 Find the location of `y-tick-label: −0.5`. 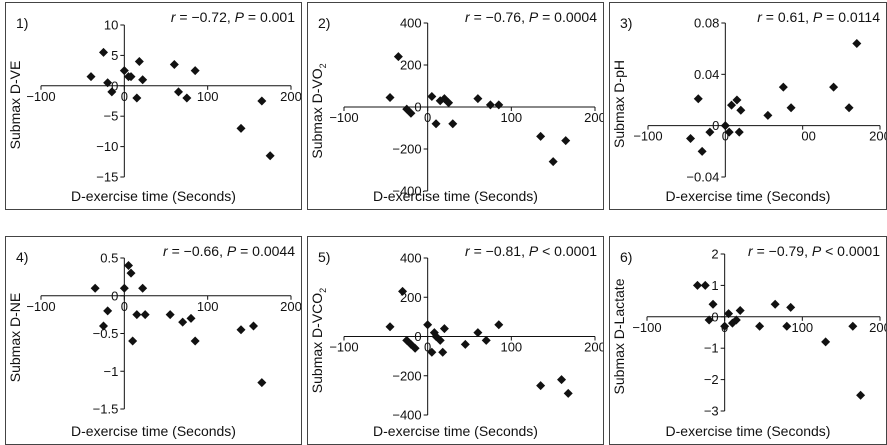

y-tick-label: −0.5 is located at coordinates (106, 333).